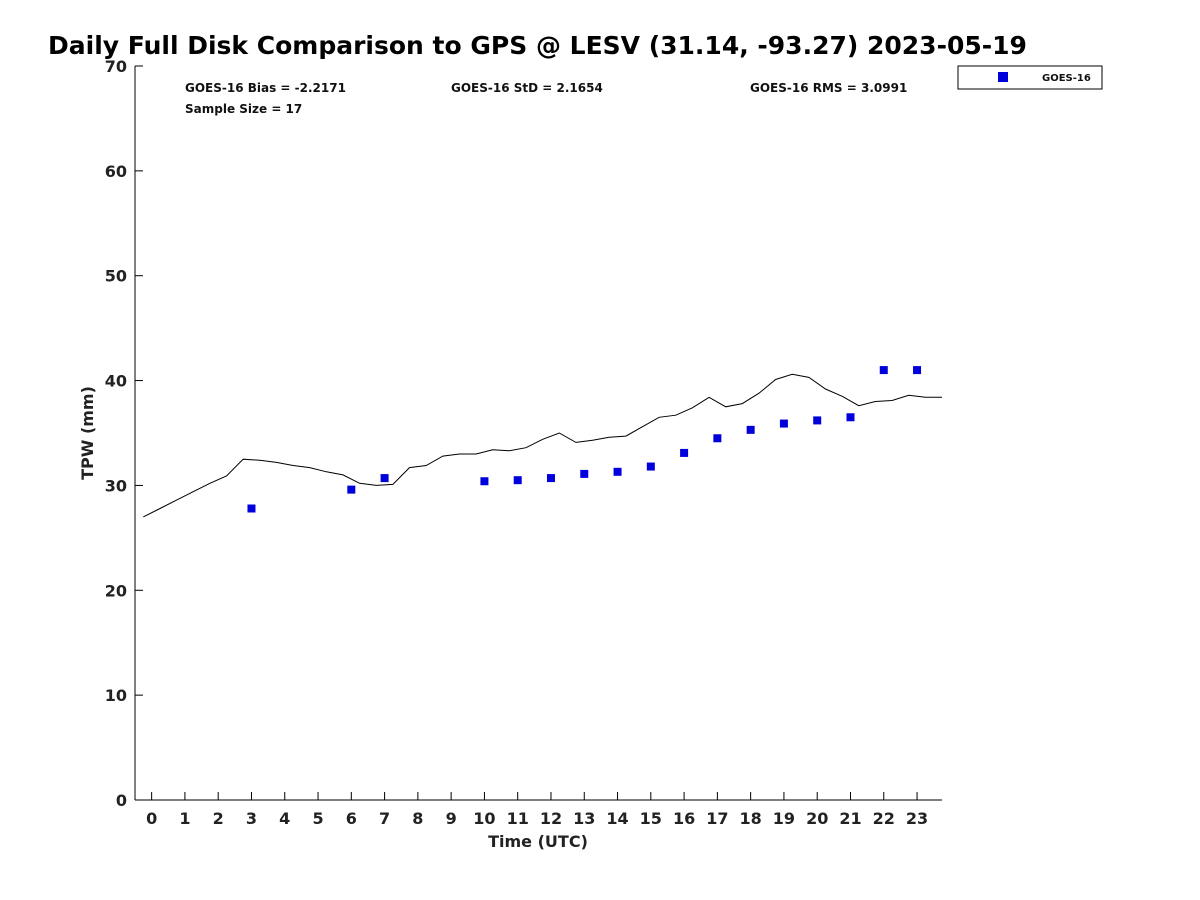 Image resolution: width=1200 pixels, height=900 pixels. Describe the element at coordinates (551, 818) in the screenshot. I see `x-tick-label: 12` at that location.